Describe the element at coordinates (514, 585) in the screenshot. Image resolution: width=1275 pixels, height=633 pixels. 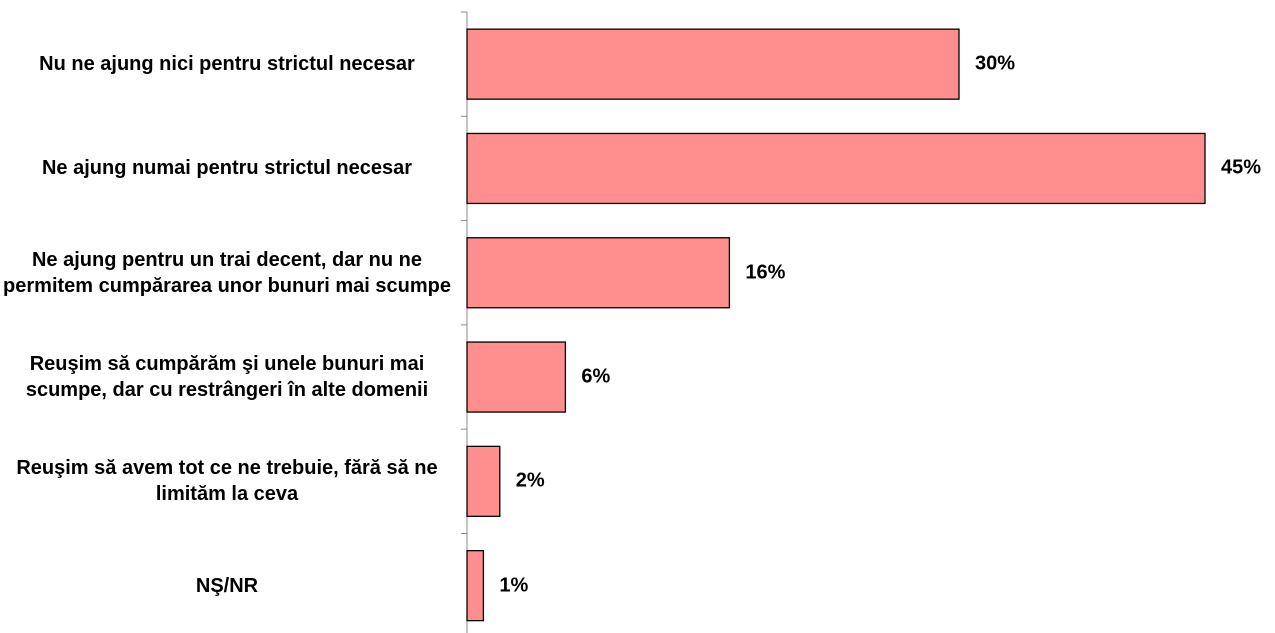
I see `value-label: 1%` at that location.